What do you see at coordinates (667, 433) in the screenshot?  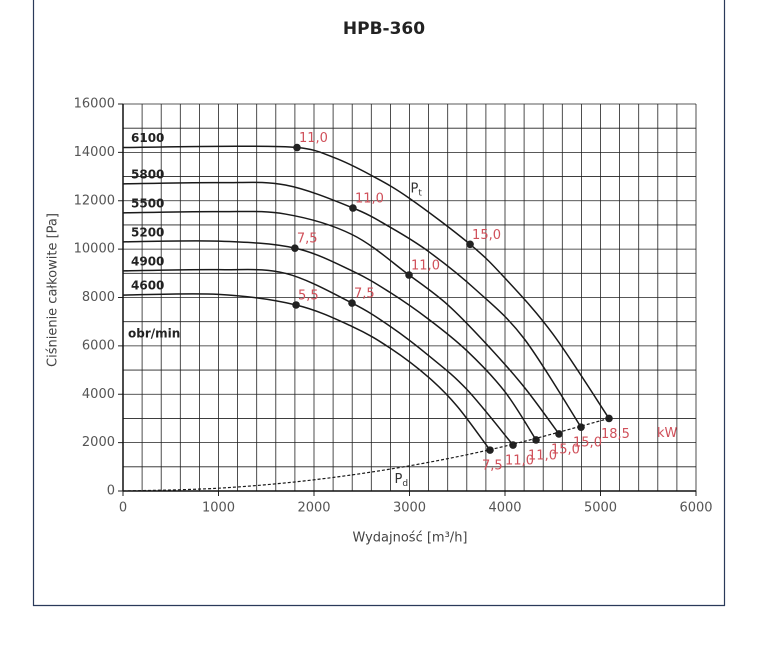 I see `power-unit: kW` at bounding box center [667, 433].